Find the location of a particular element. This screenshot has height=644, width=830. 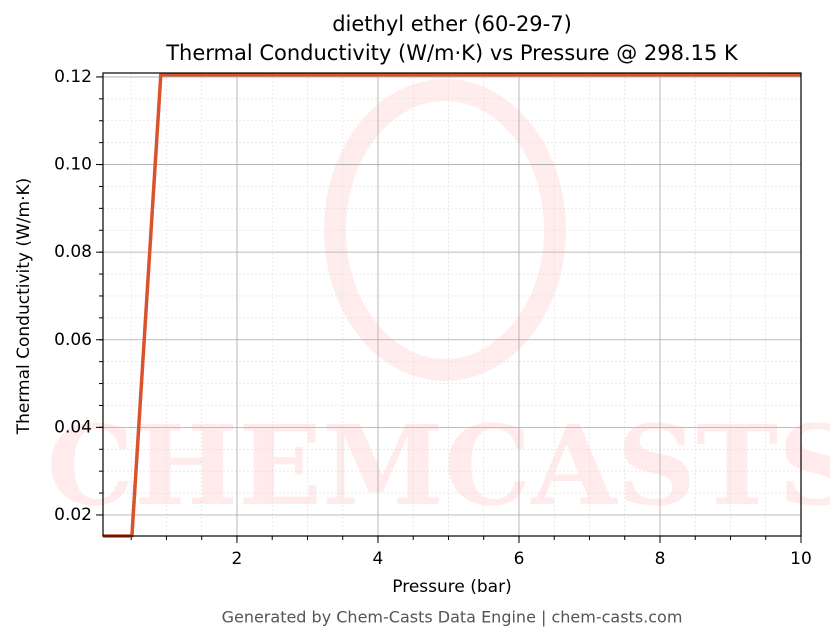

y-tick-label: 0.08 is located at coordinates (73, 252).